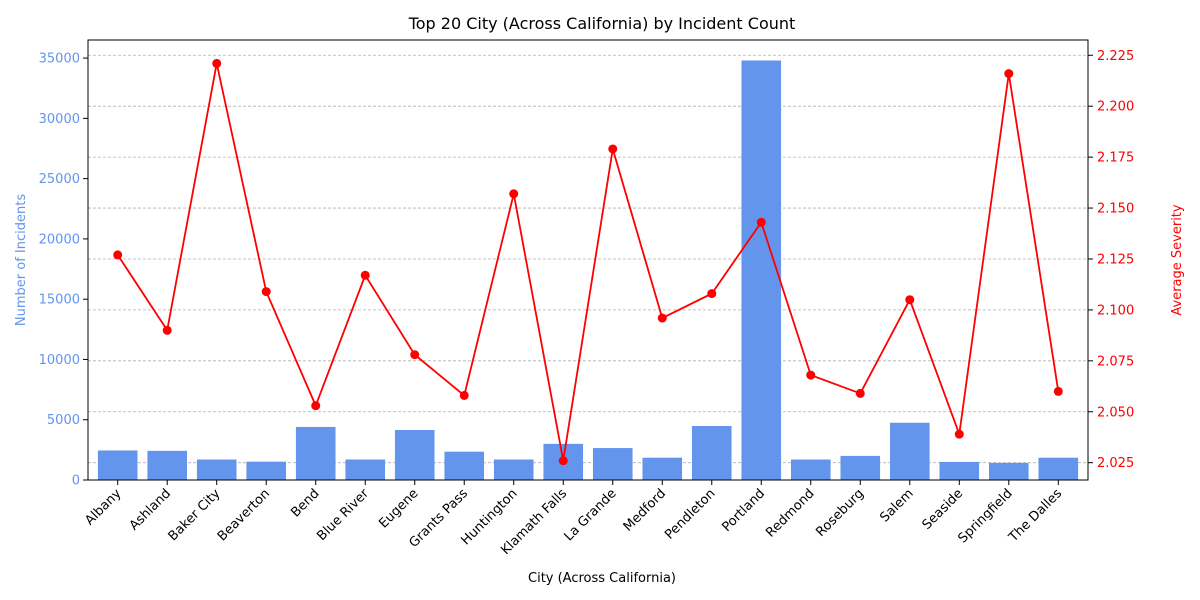  What do you see at coordinates (1115, 158) in the screenshot?
I see `y2-tick-label: 2.175` at bounding box center [1115, 158].